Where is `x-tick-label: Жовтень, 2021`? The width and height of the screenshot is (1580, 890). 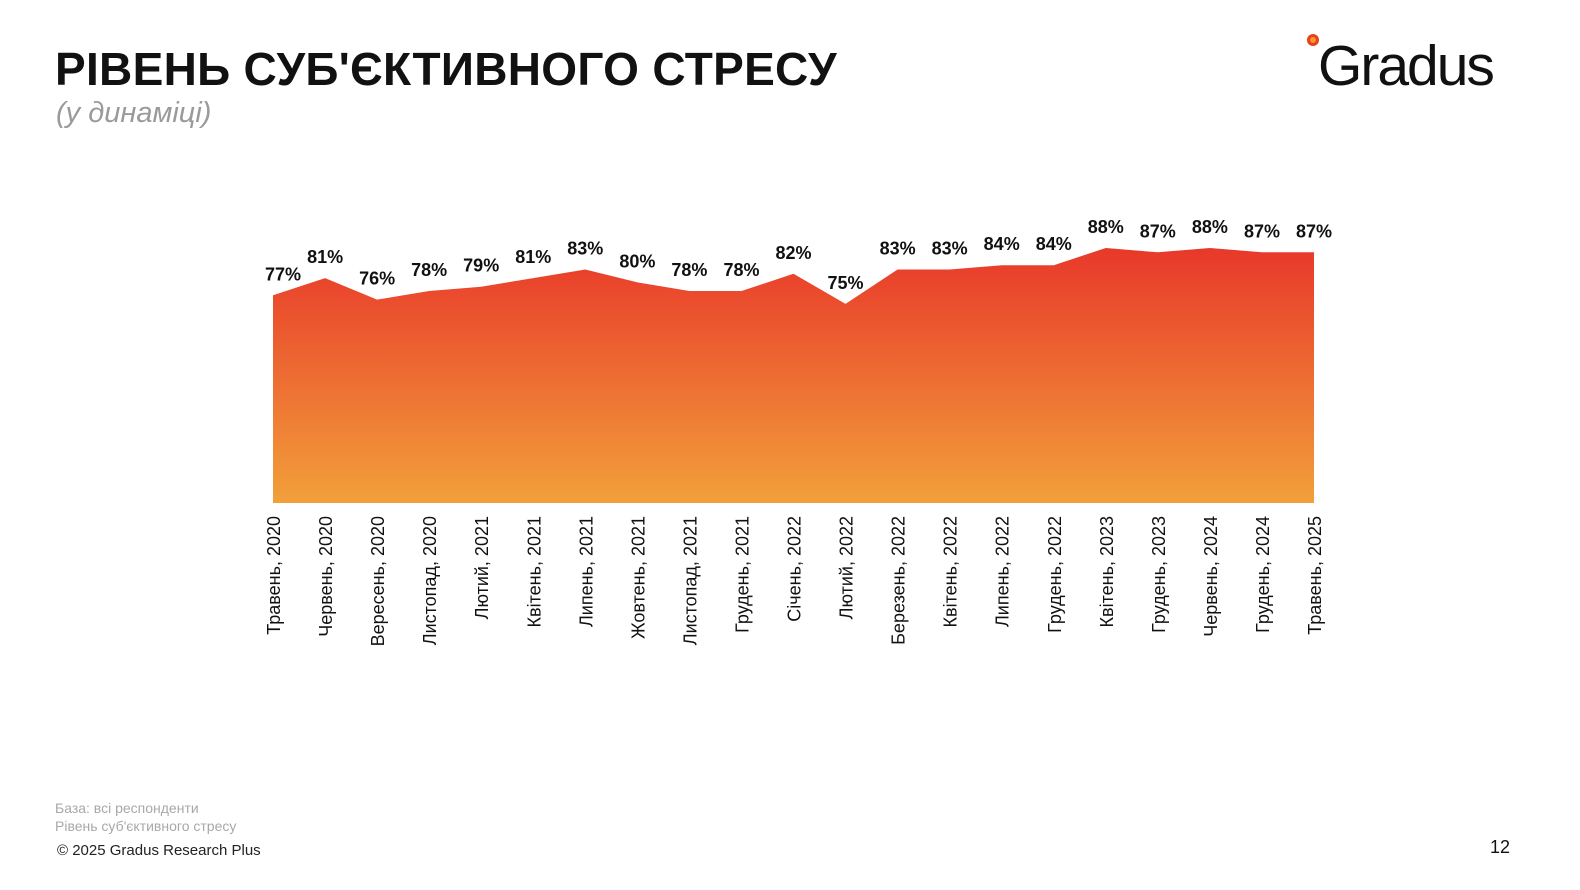
x-tick-label: Жовтень, 2021 is located at coordinates (638, 577).